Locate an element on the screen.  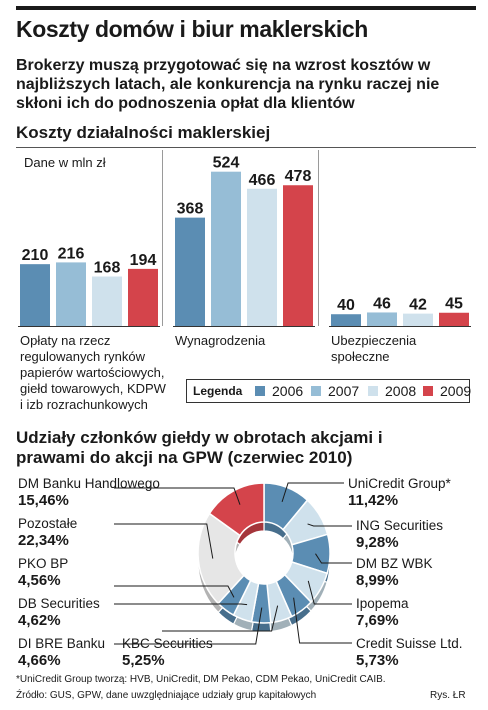
bar-category-label-line: Ubezpieczenia is located at coordinates (374, 340).